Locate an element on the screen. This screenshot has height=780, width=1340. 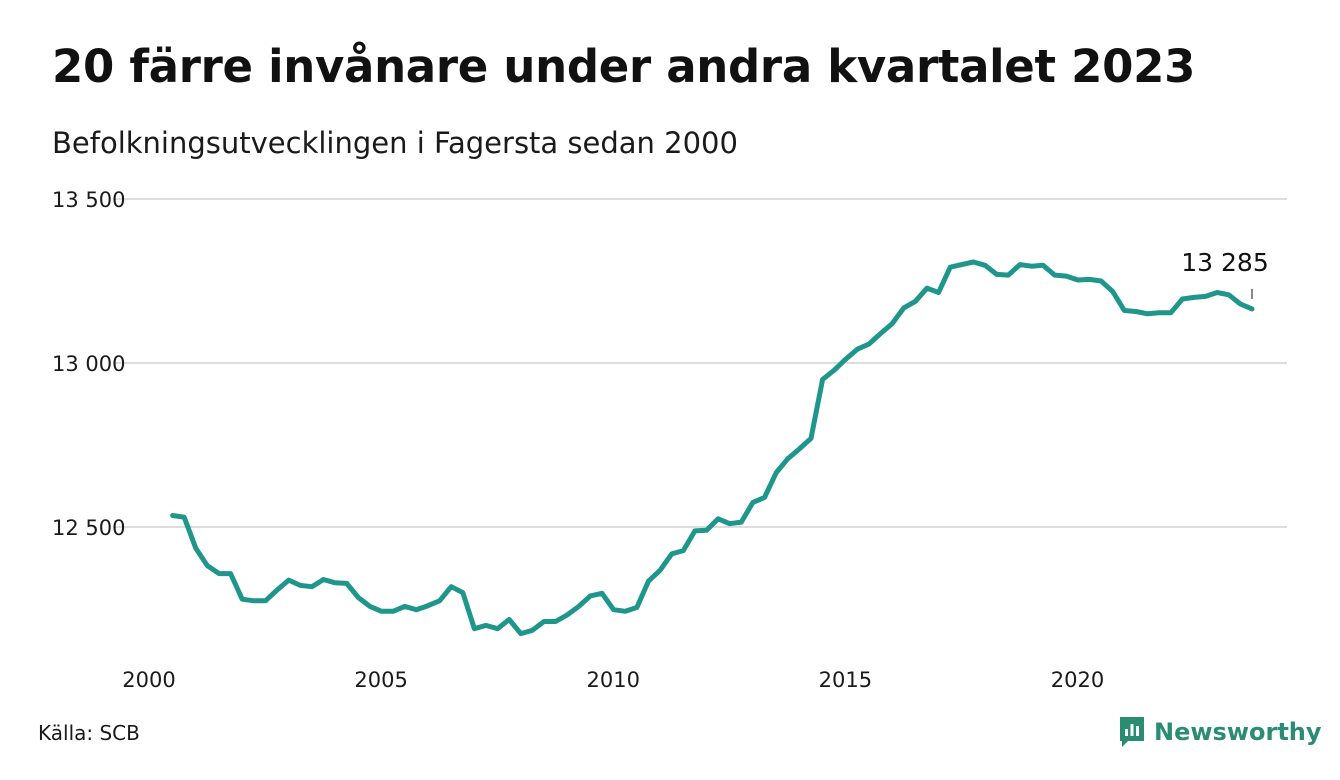
source-credit: Källa: SCB is located at coordinates (89, 733).